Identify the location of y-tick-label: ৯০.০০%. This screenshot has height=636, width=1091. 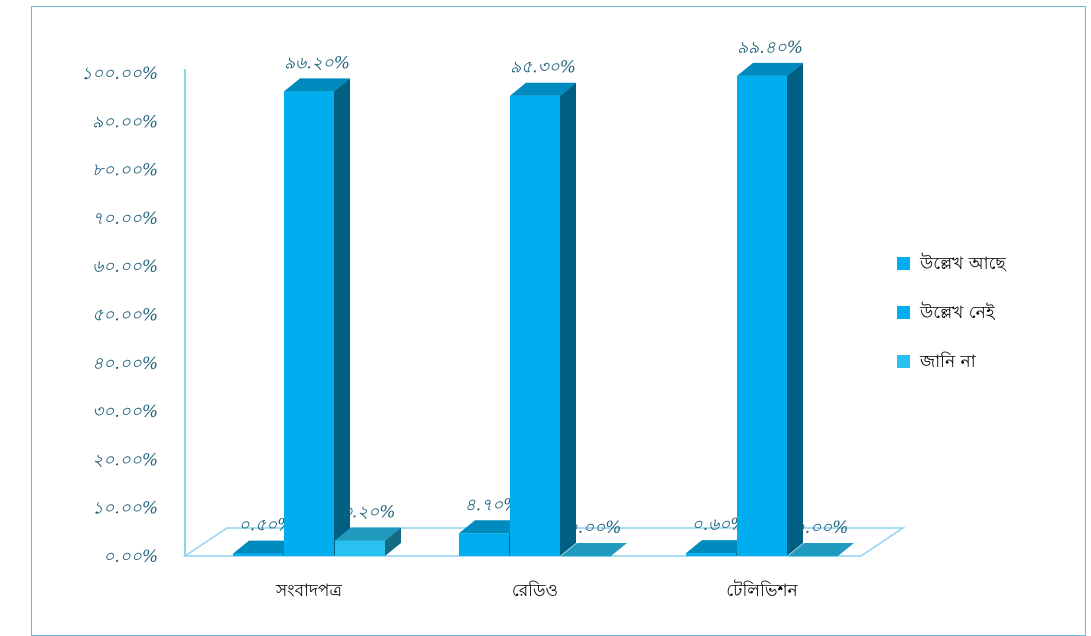
(125, 122).